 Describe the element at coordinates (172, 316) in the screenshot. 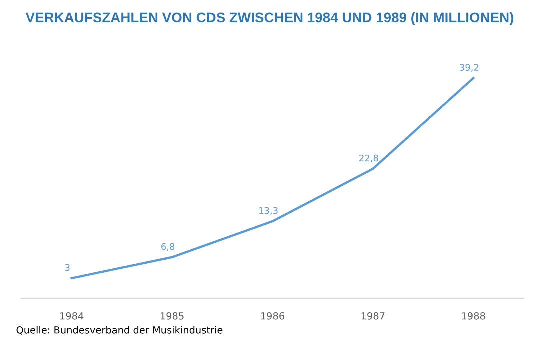

I see `x-tick-label: 1985` at that location.